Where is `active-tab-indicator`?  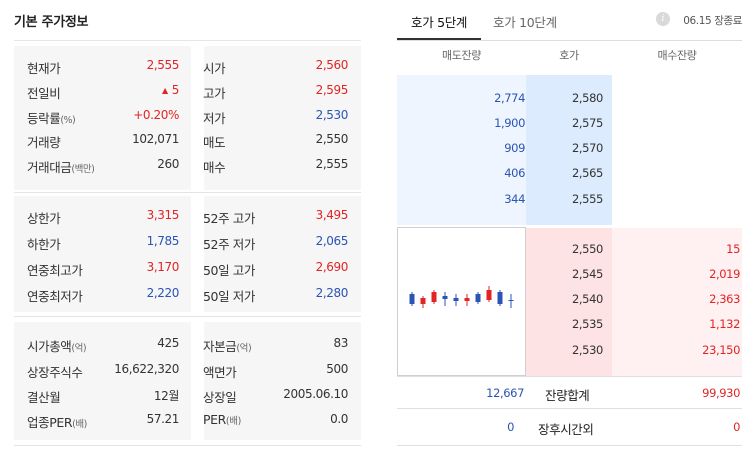
active-tab-indicator is located at coordinates (439, 39).